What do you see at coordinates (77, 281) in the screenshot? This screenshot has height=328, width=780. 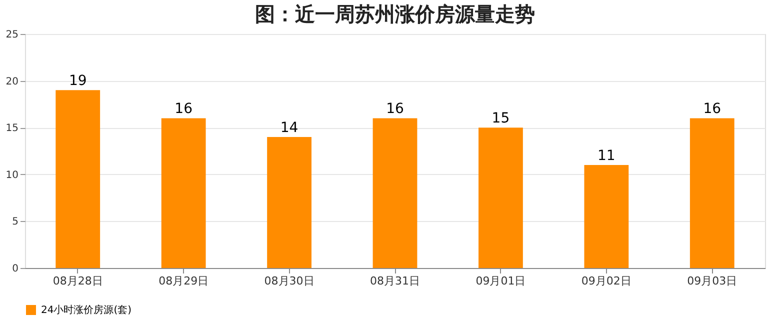 I see `x-tick-label: 08月28日` at bounding box center [77, 281].